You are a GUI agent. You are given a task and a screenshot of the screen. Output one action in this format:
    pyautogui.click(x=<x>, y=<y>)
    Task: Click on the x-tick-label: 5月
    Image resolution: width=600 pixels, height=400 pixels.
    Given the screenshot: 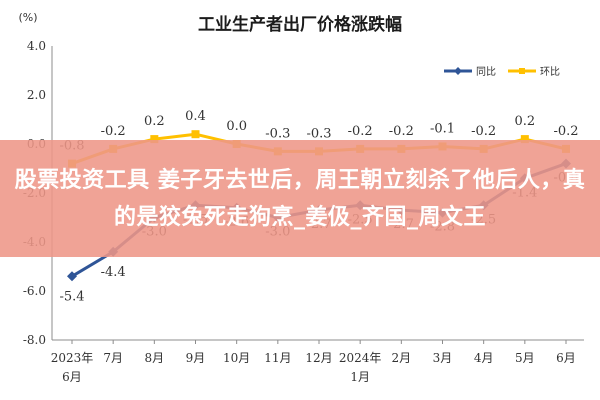 What is the action you would take?
    pyautogui.click(x=525, y=358)
    